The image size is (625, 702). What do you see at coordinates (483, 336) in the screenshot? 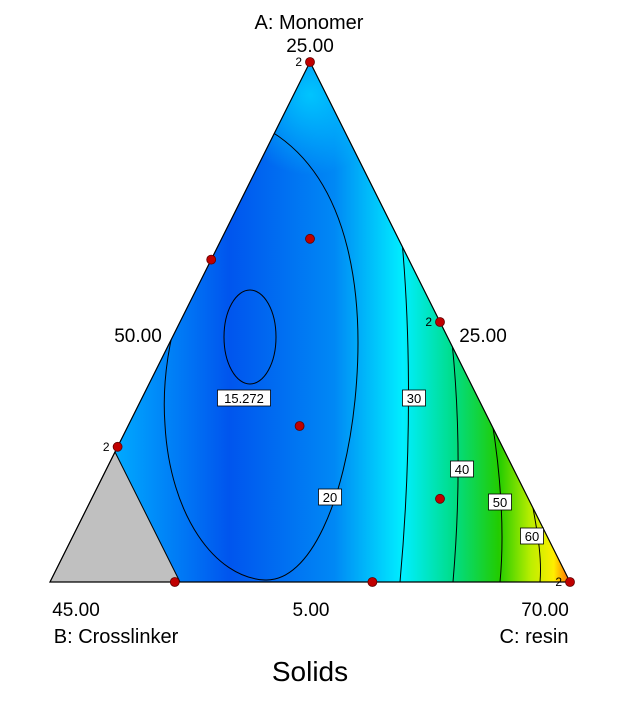
I see `edge-label-right: 25.00` at bounding box center [483, 336].